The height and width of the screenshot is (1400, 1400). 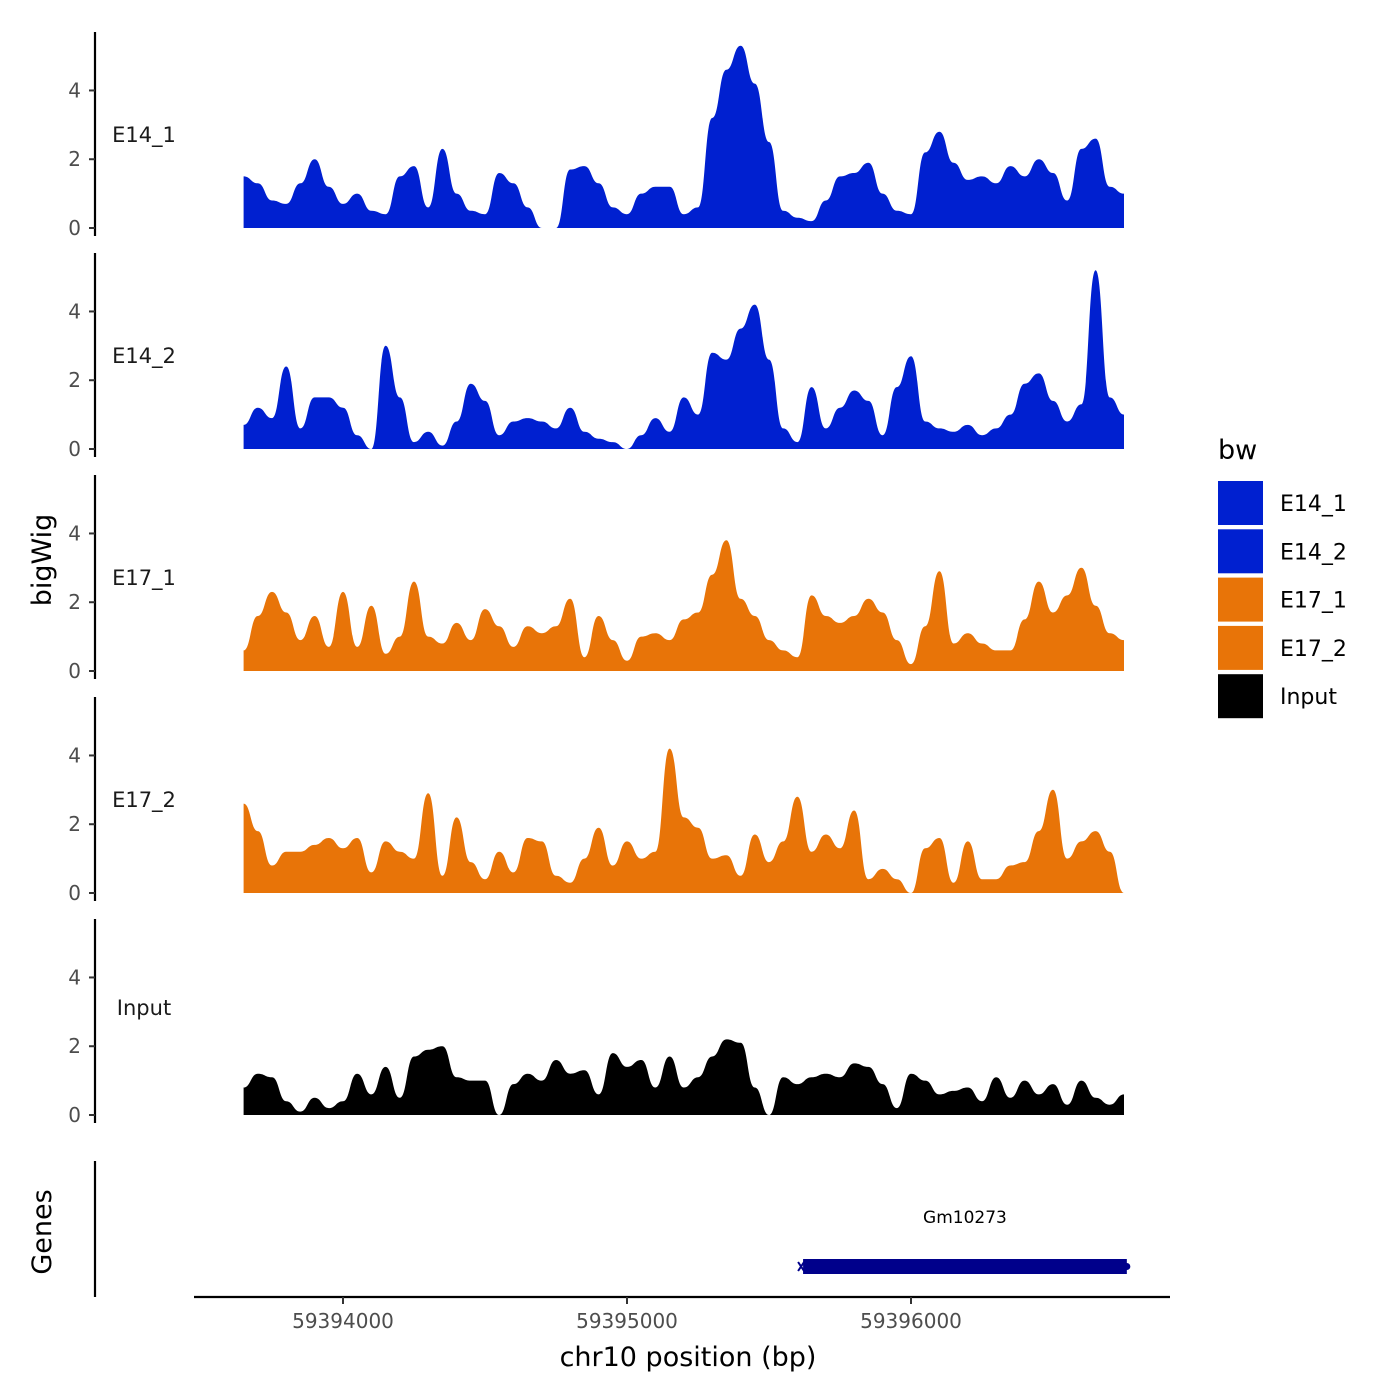 What do you see at coordinates (1313, 504) in the screenshot?
I see `legend-label: E14_1` at bounding box center [1313, 504].